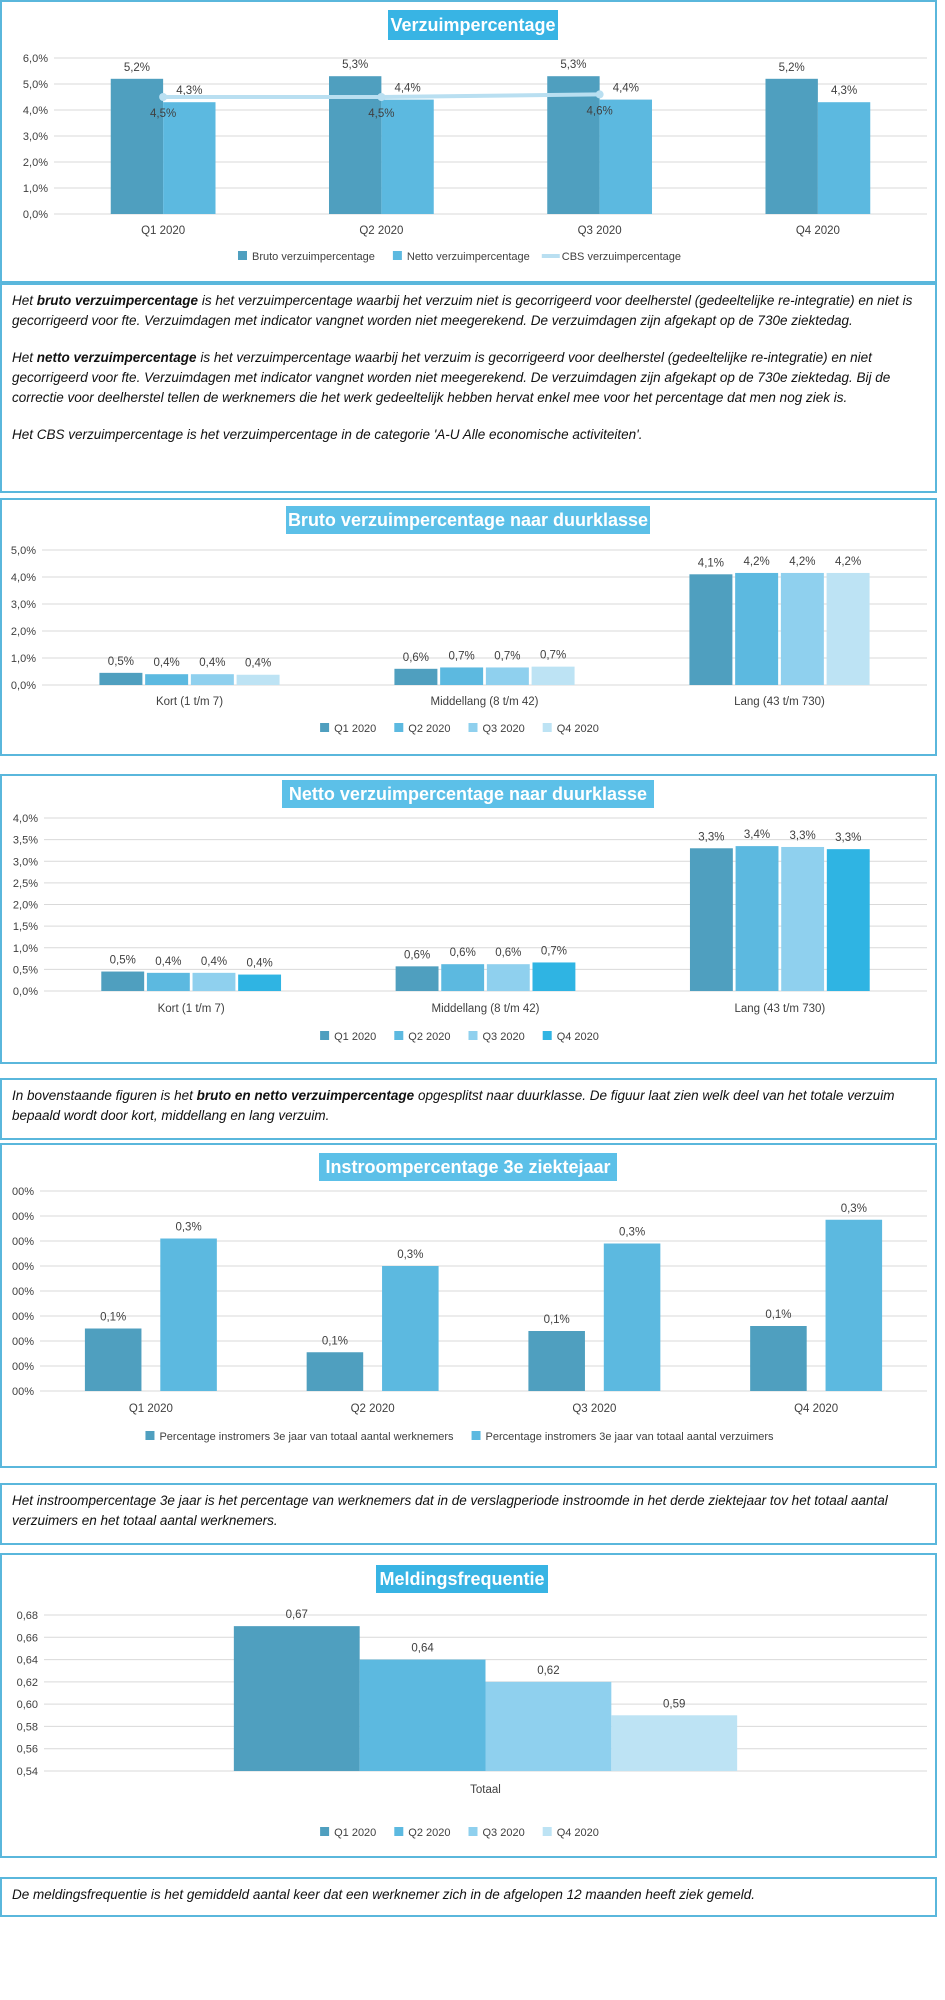 Image resolution: width=945 pixels, height=2000 pixels. Describe the element at coordinates (123, 961) in the screenshot. I see `data-label: 0,5%` at that location.